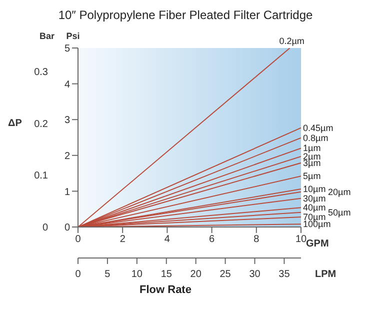  What do you see at coordinates (301, 240) in the screenshot?
I see `x-tick-label: 10` at bounding box center [301, 240].